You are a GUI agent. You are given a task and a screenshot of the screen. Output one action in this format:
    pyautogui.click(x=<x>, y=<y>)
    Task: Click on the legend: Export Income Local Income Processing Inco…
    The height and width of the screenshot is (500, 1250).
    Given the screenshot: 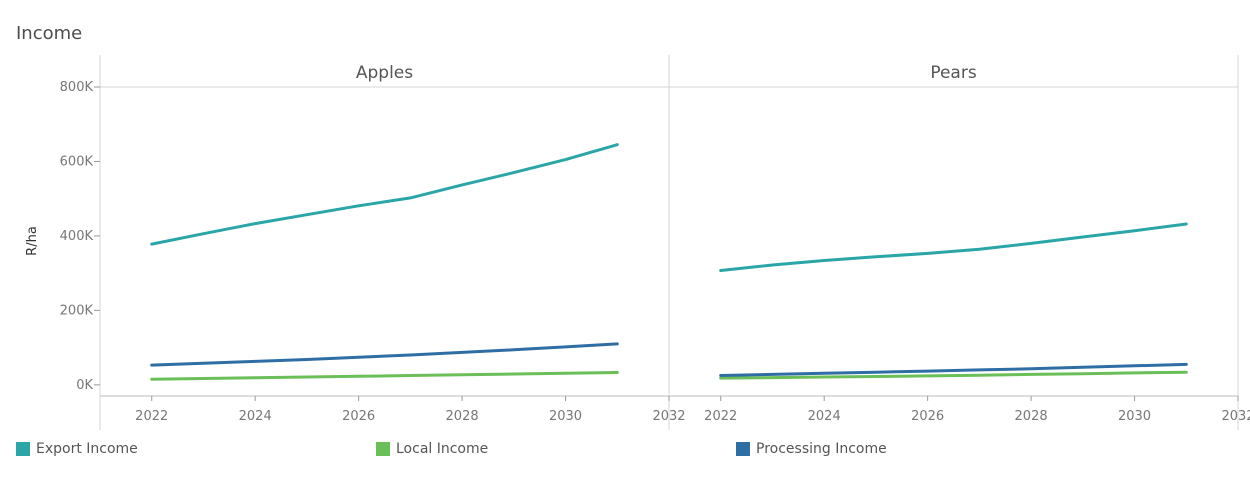 What is the action you would take?
    pyautogui.click(x=626, y=451)
    